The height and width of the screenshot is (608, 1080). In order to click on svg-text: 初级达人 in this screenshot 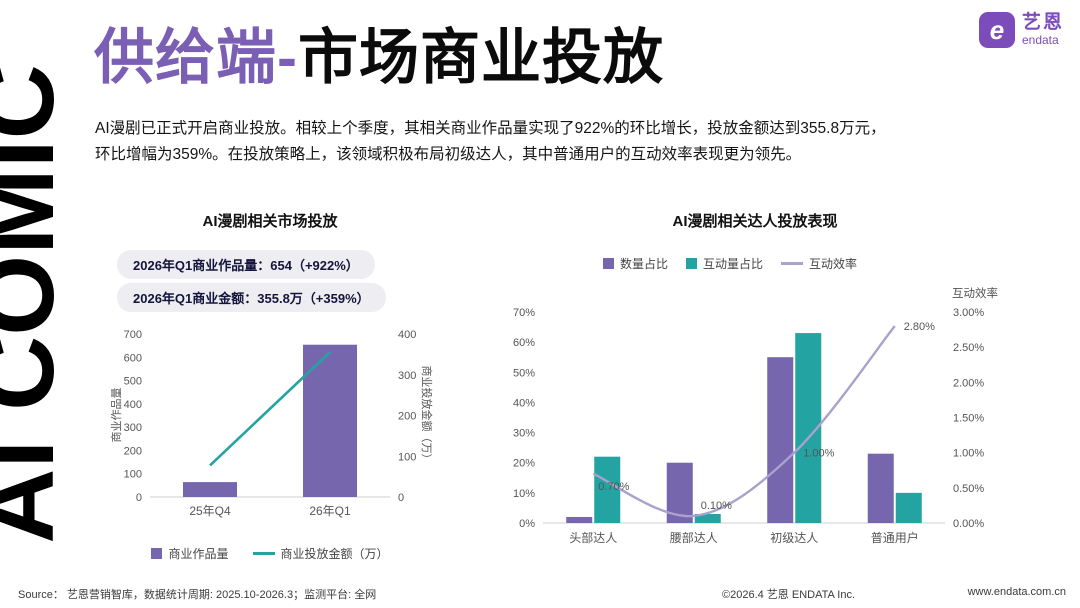, I will do `click(794, 538)`.